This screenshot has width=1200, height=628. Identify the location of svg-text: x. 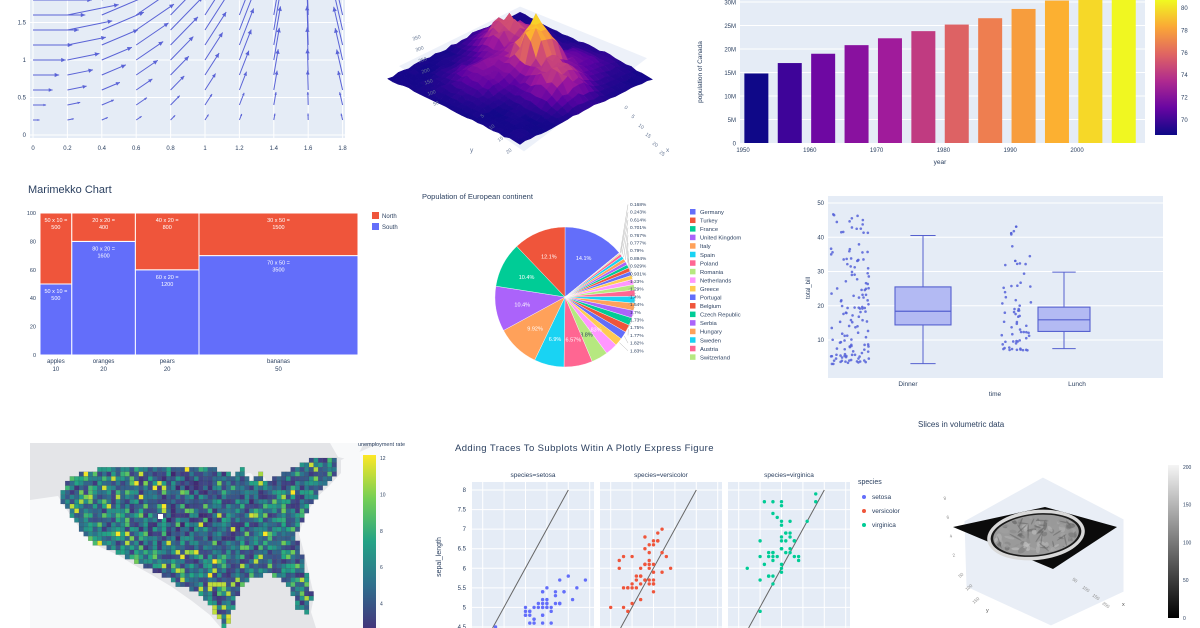
(1123, 605).